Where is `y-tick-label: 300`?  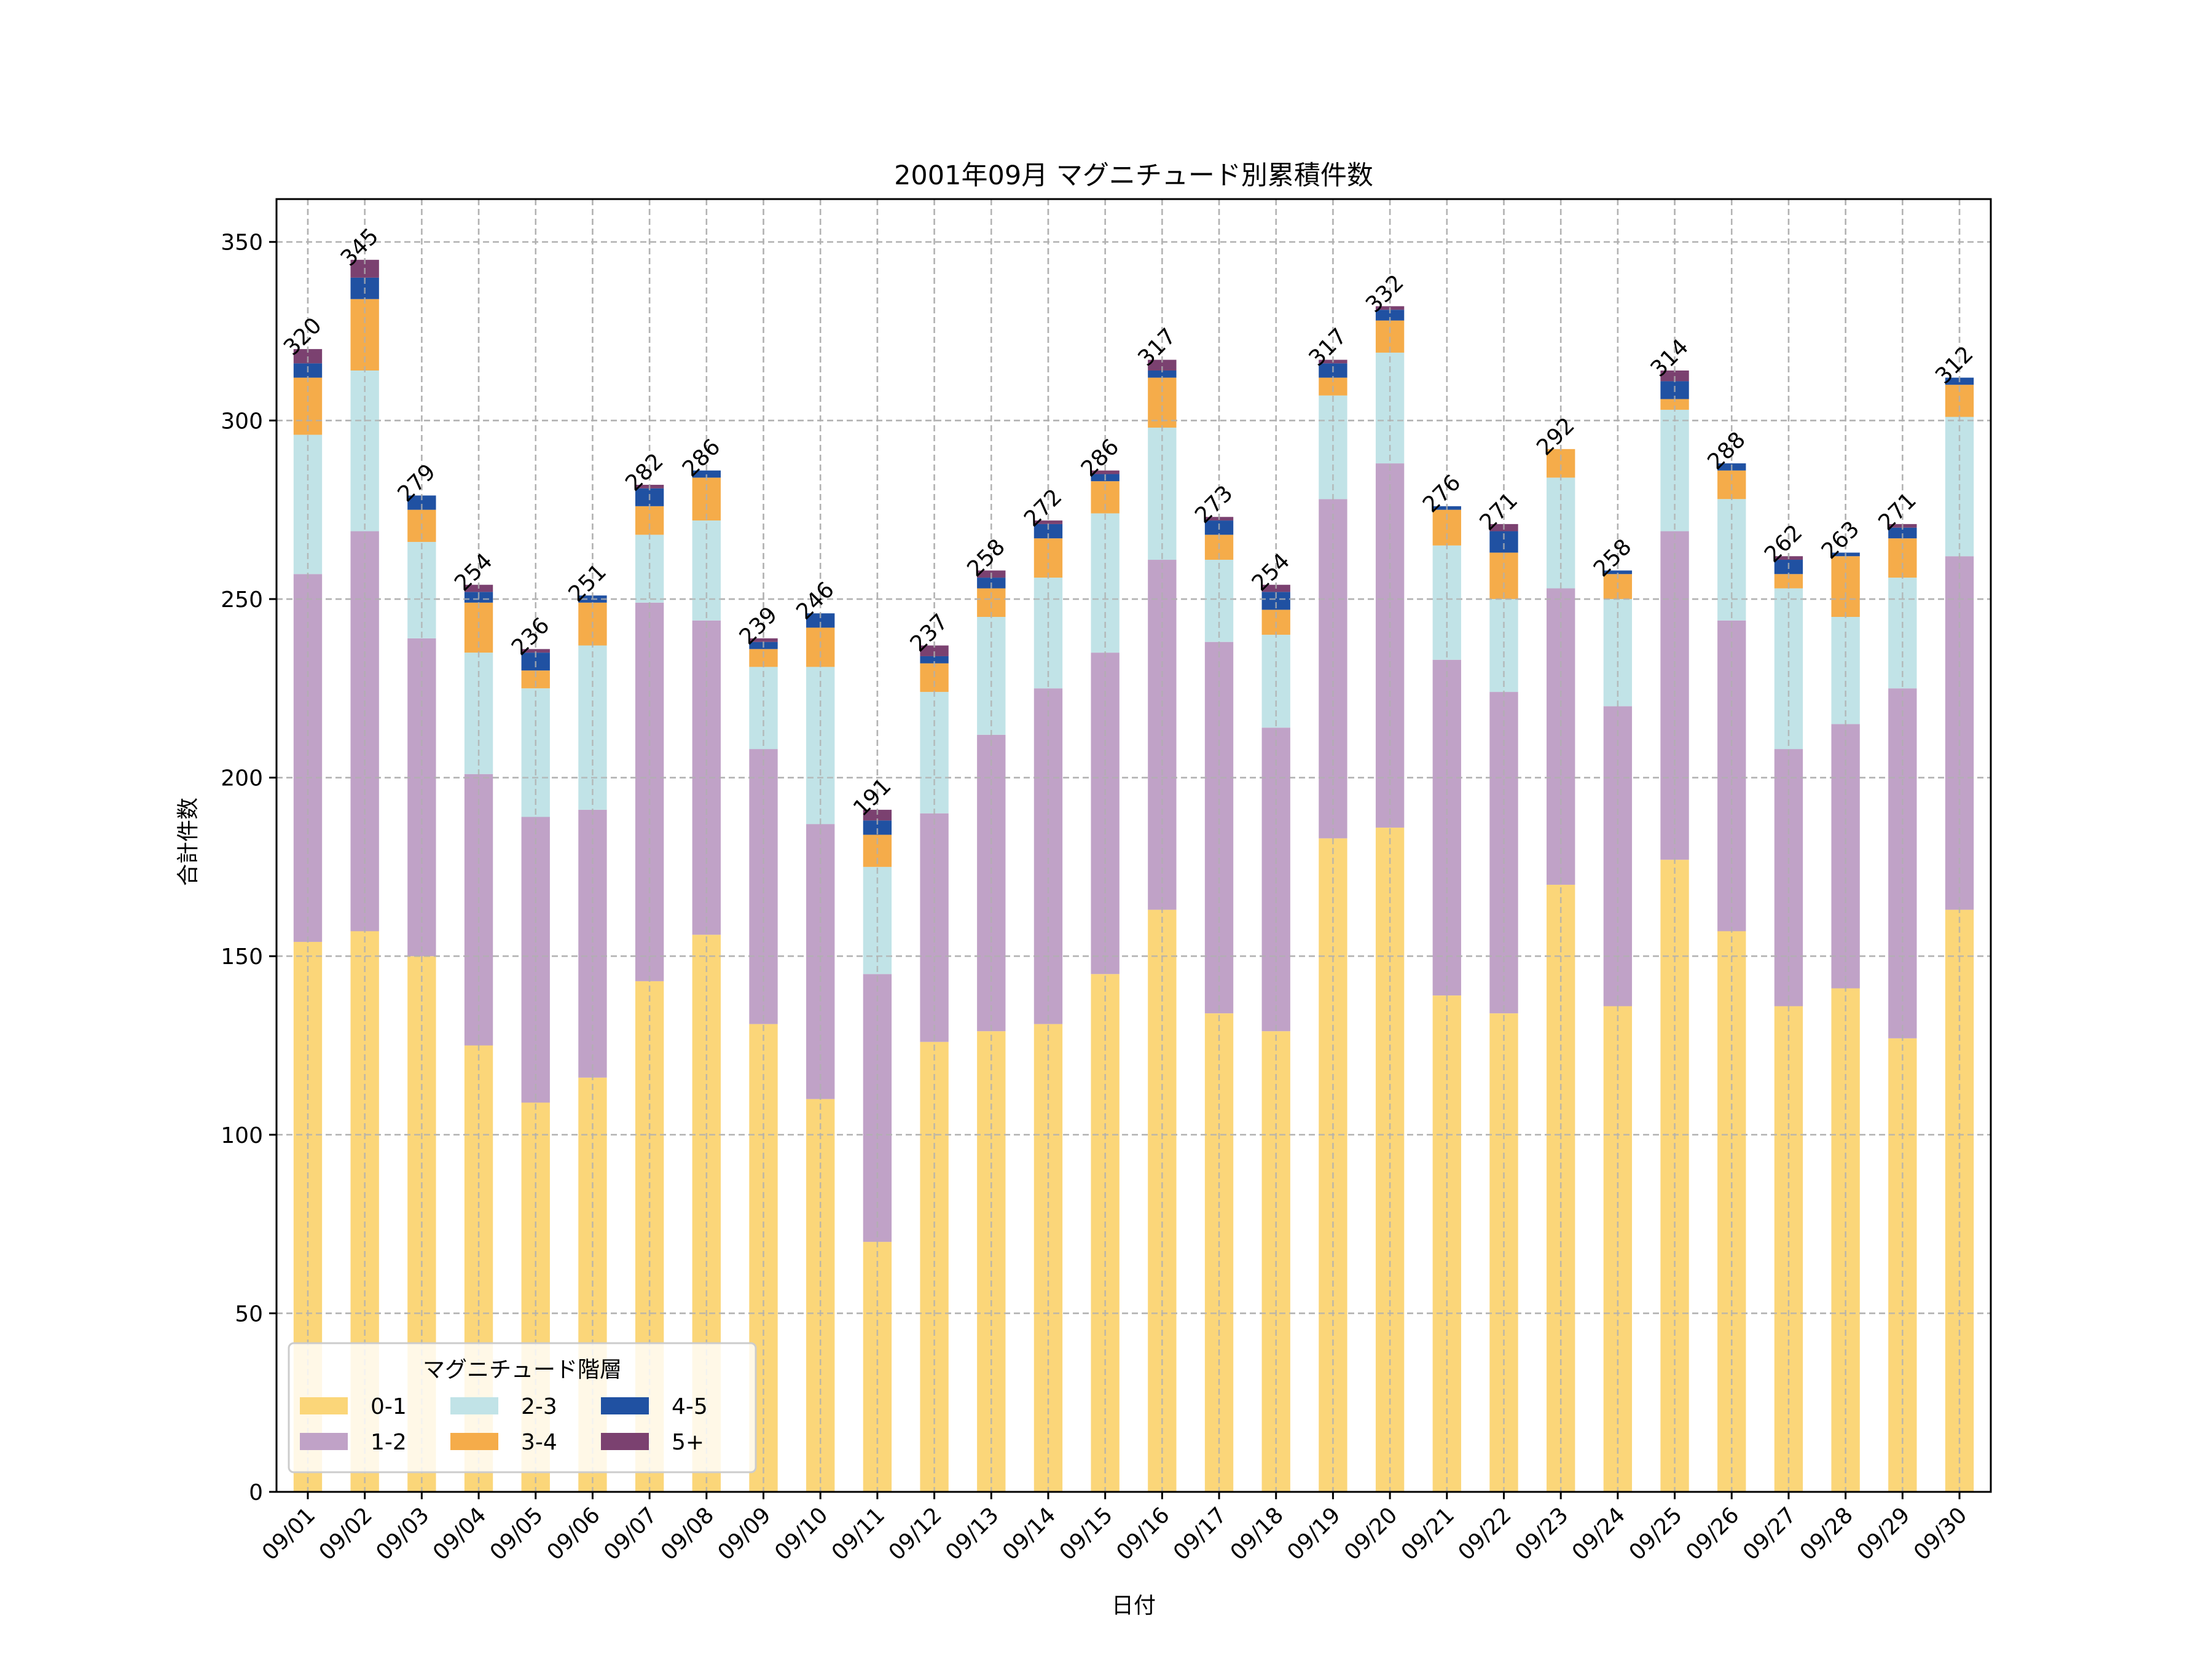 y-tick-label: 300 is located at coordinates (242, 421).